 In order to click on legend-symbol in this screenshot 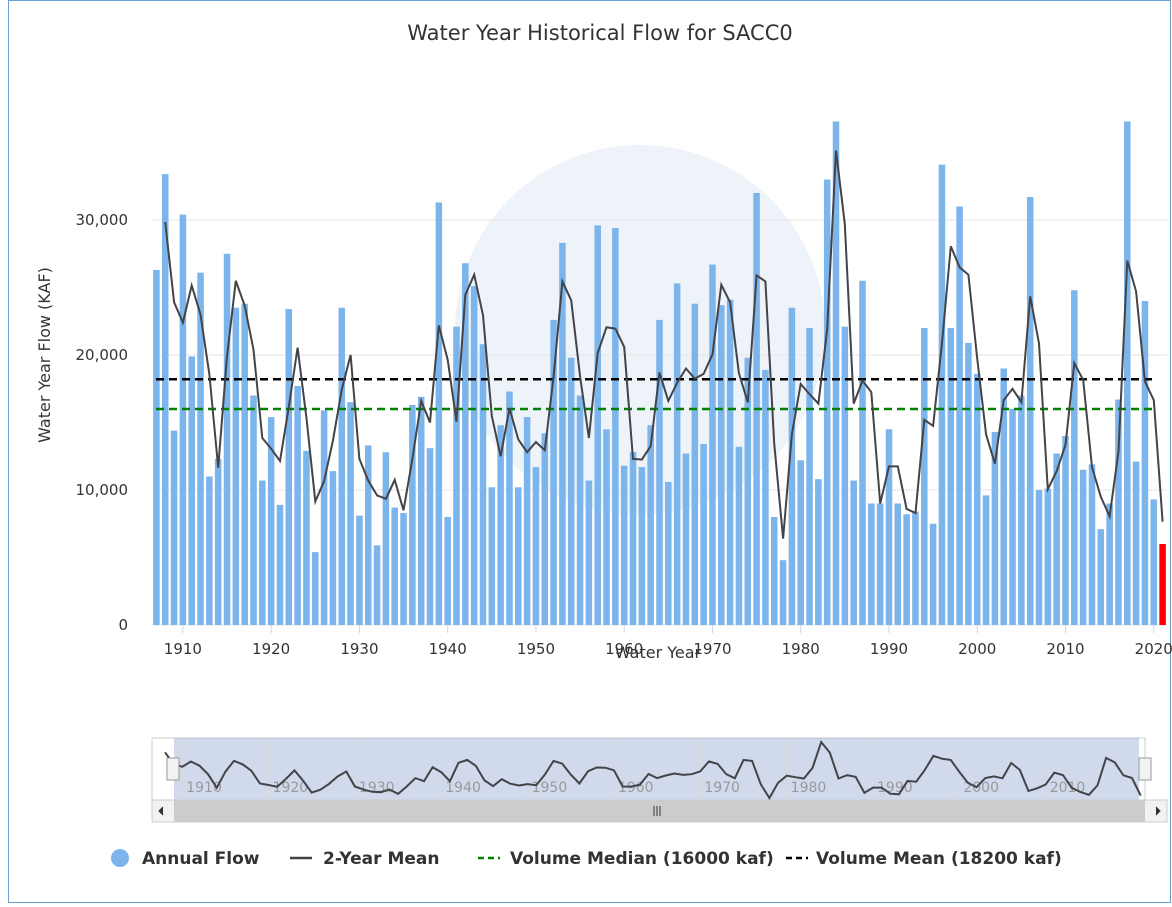, I will do `click(120, 858)`.